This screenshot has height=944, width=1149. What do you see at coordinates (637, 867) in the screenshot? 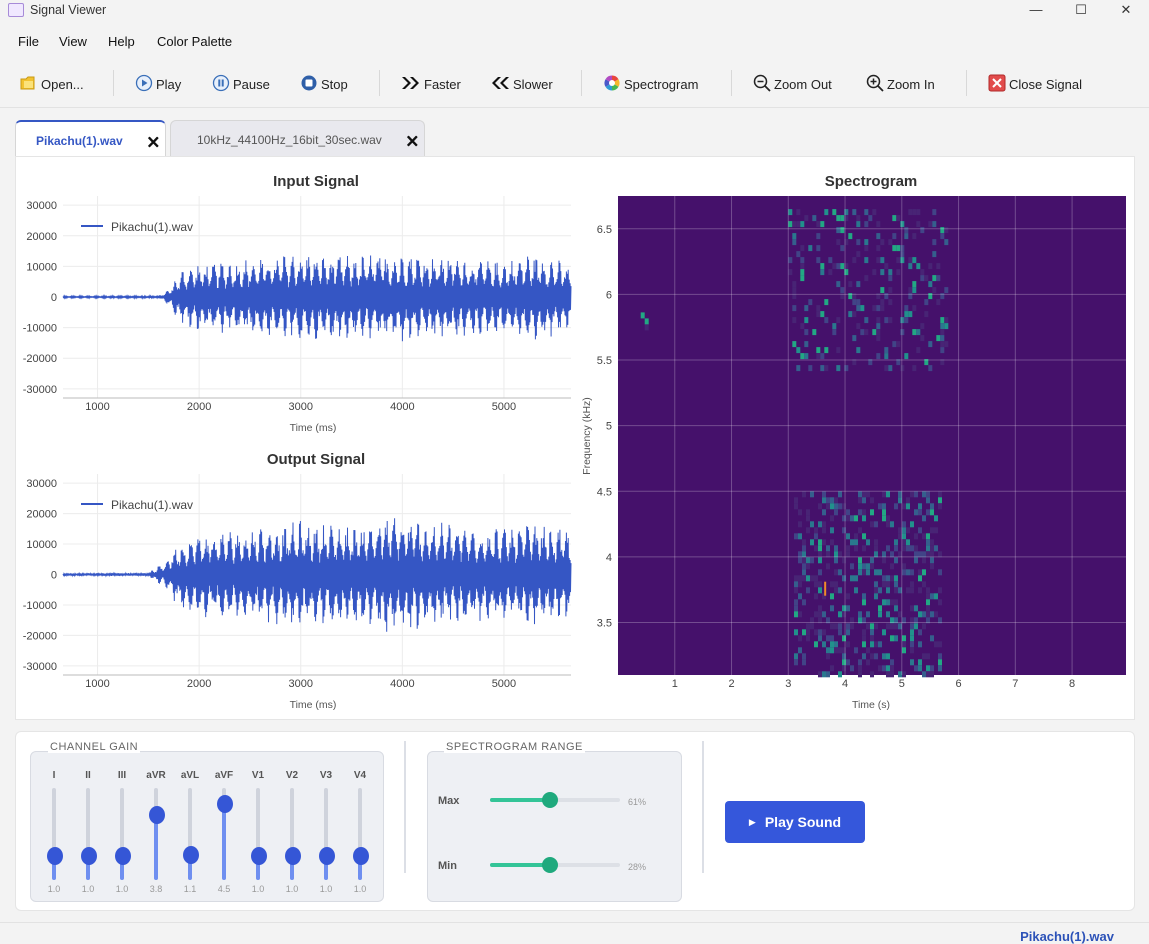
I see `min-value: 28%` at bounding box center [637, 867].